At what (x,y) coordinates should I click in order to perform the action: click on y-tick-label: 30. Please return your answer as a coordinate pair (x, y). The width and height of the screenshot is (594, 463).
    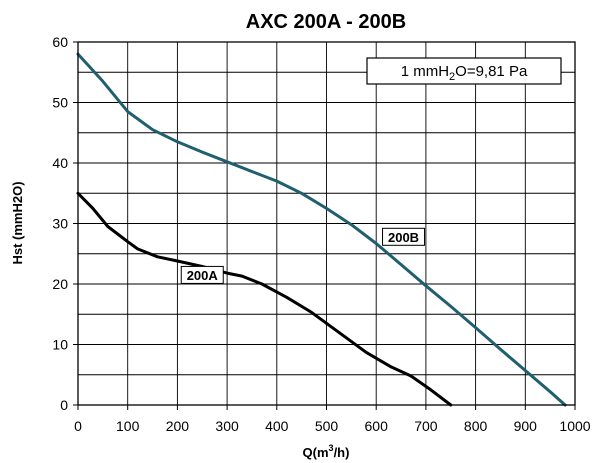
    Looking at the image, I should click on (60, 224).